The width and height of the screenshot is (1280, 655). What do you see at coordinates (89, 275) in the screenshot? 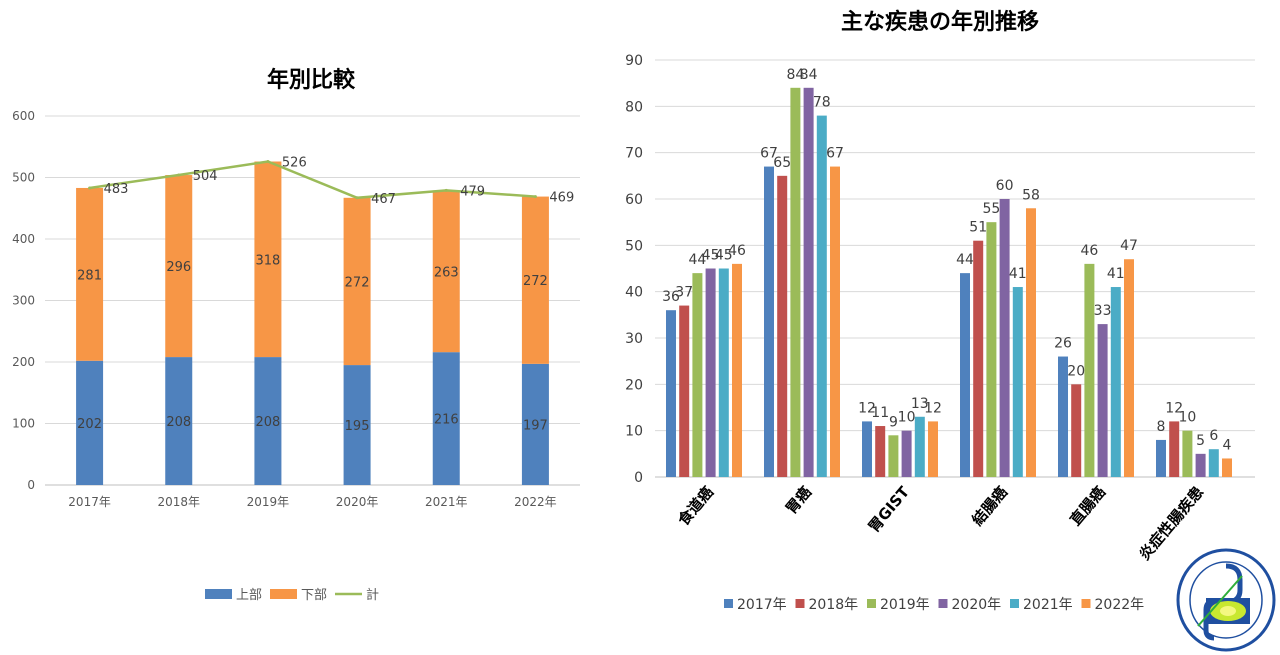
I see `data-label: 281` at bounding box center [89, 275].